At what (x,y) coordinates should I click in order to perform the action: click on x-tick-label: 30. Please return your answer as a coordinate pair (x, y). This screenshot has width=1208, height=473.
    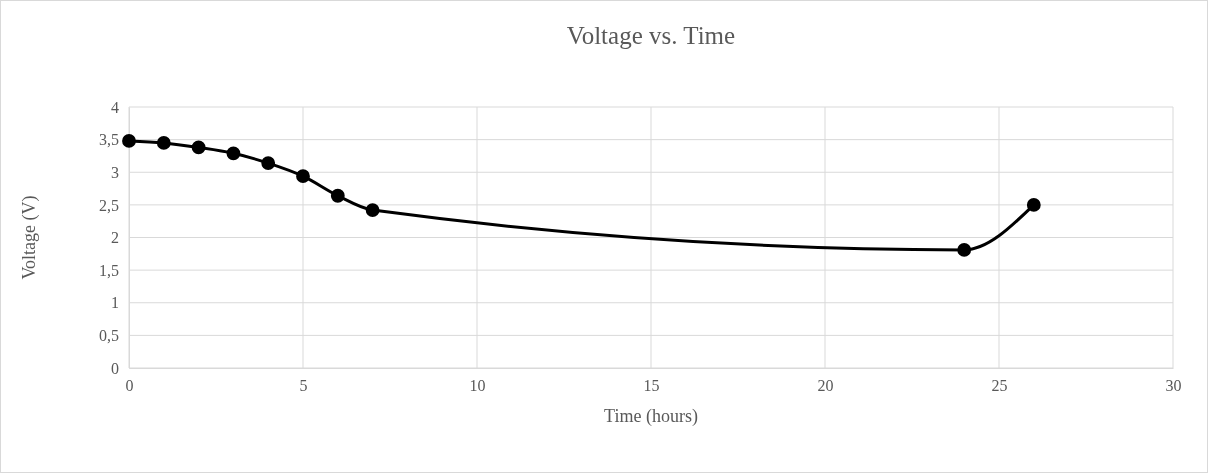
    Looking at the image, I should click on (1173, 386).